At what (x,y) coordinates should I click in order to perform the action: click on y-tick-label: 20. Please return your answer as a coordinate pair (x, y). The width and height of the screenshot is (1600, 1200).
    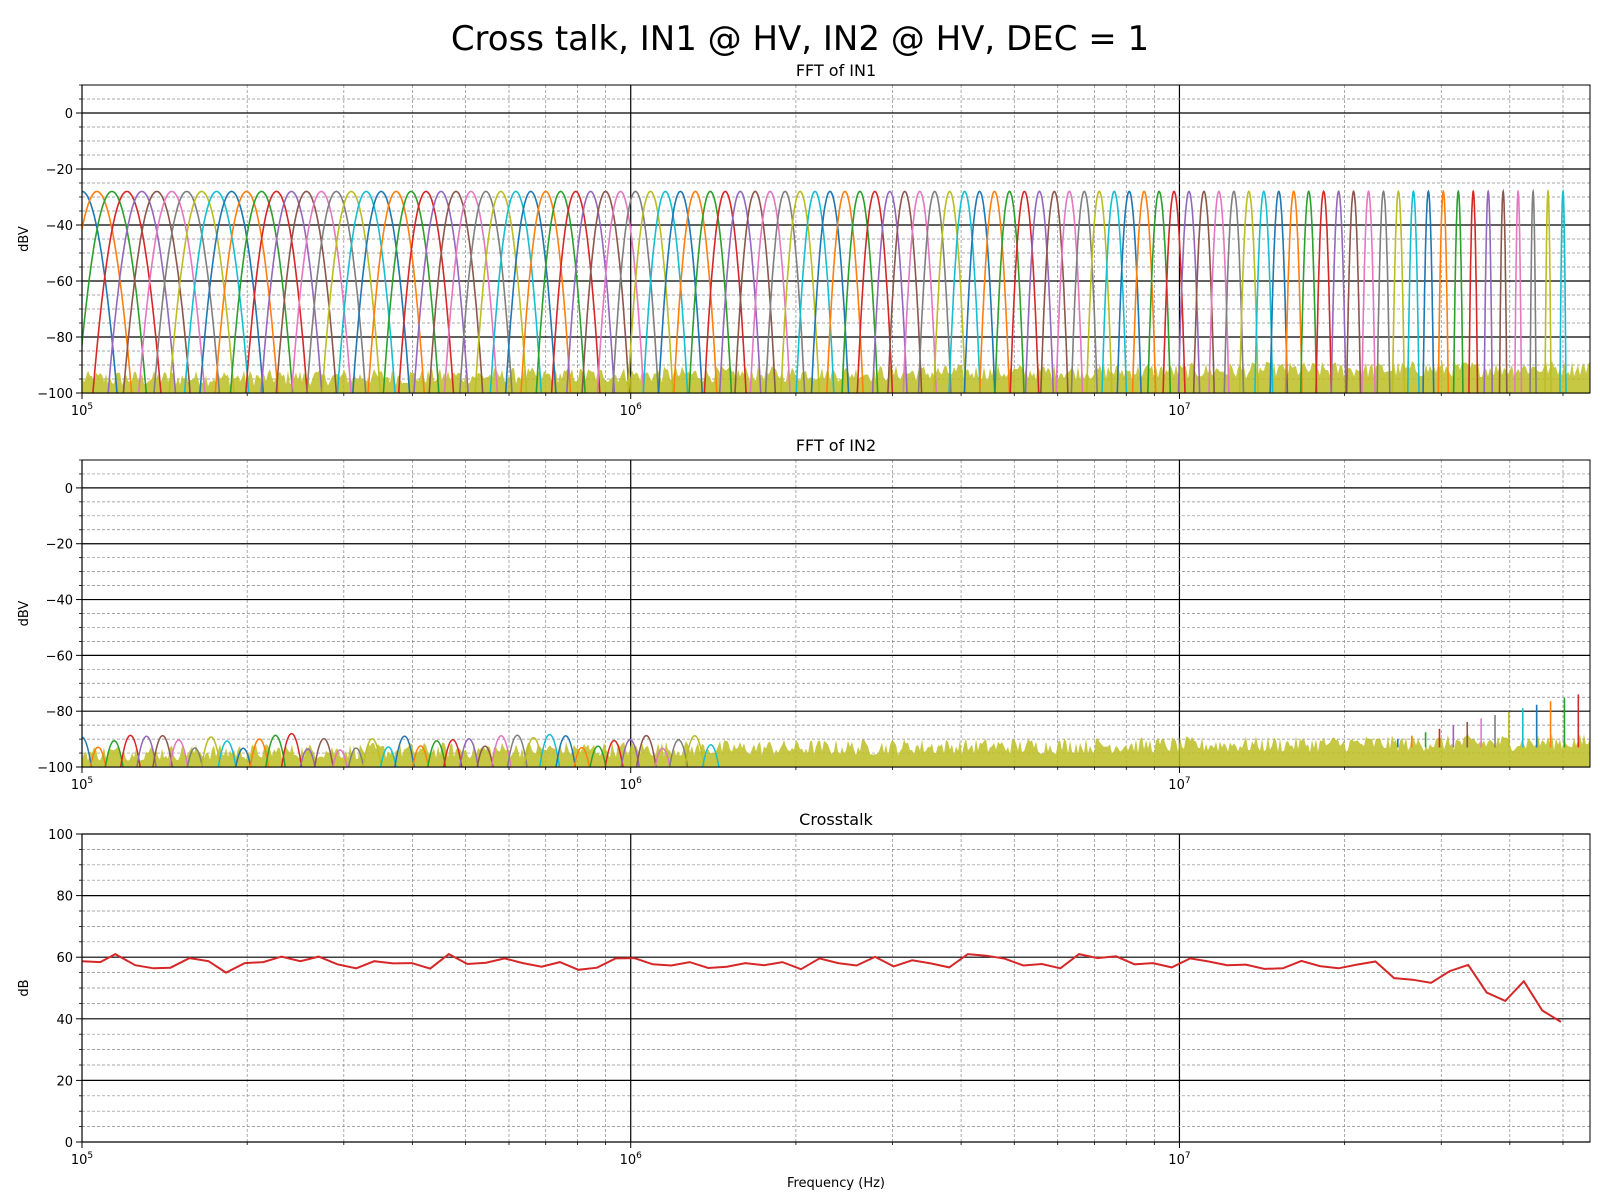
    Looking at the image, I should click on (64, 1081).